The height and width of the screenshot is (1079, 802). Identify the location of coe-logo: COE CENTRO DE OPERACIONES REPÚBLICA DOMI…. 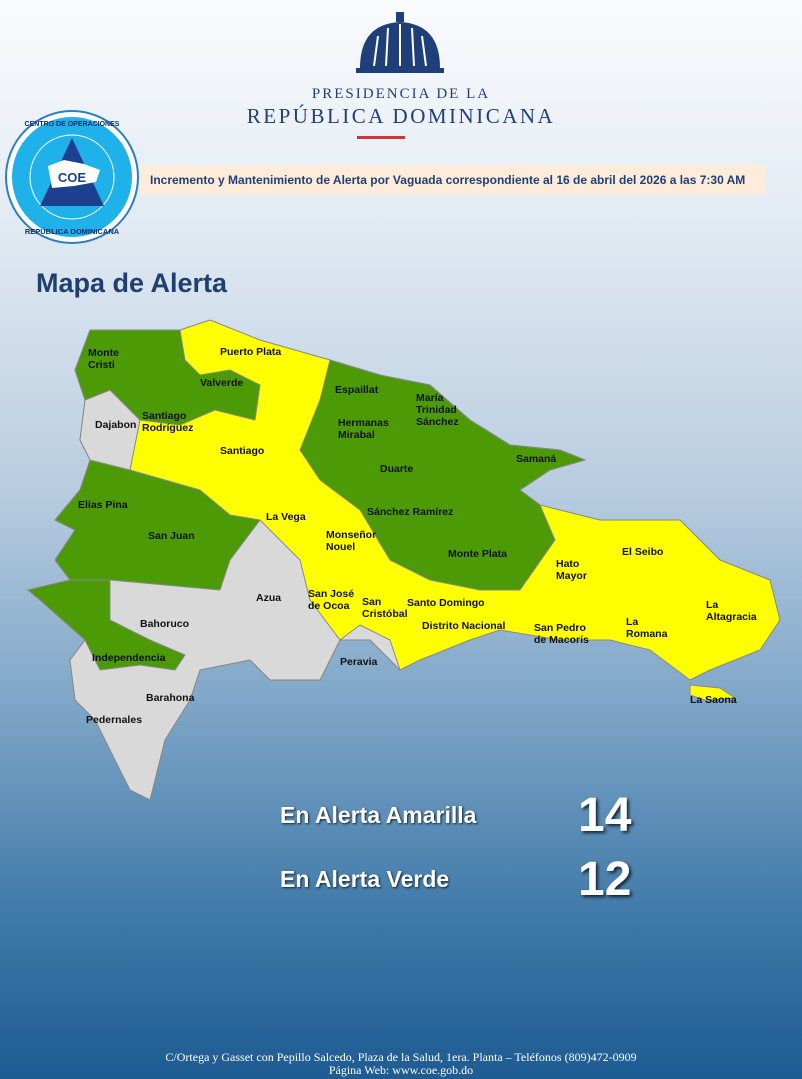
(72, 177).